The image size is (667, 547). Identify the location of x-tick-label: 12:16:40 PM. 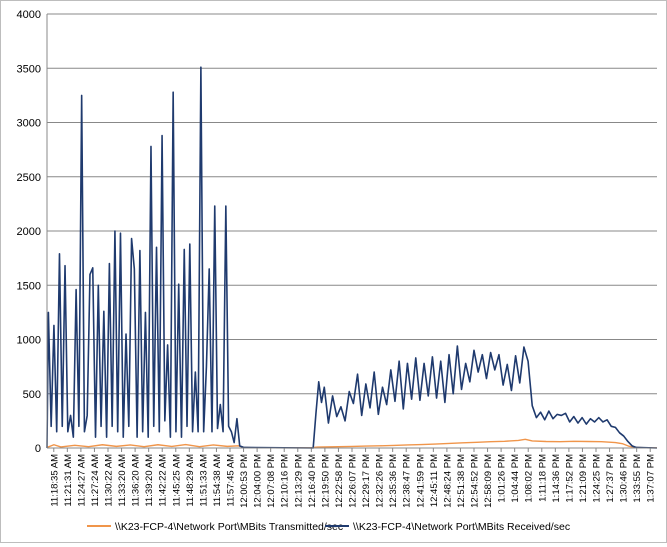
(312, 481).